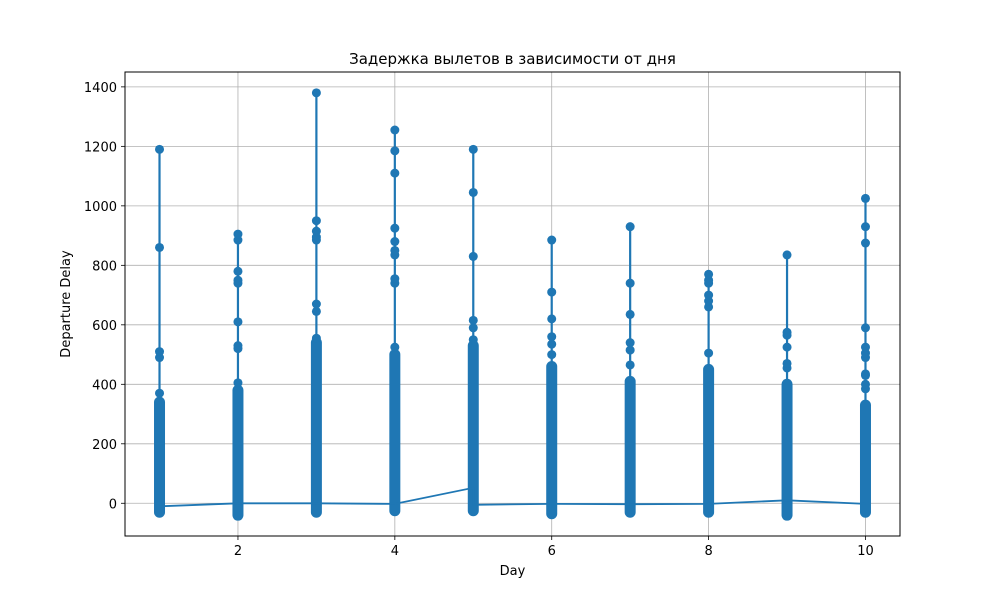 Image resolution: width=1000 pixels, height=600 pixels. Describe the element at coordinates (104, 326) in the screenshot. I see `y-tick-label: 600` at that location.